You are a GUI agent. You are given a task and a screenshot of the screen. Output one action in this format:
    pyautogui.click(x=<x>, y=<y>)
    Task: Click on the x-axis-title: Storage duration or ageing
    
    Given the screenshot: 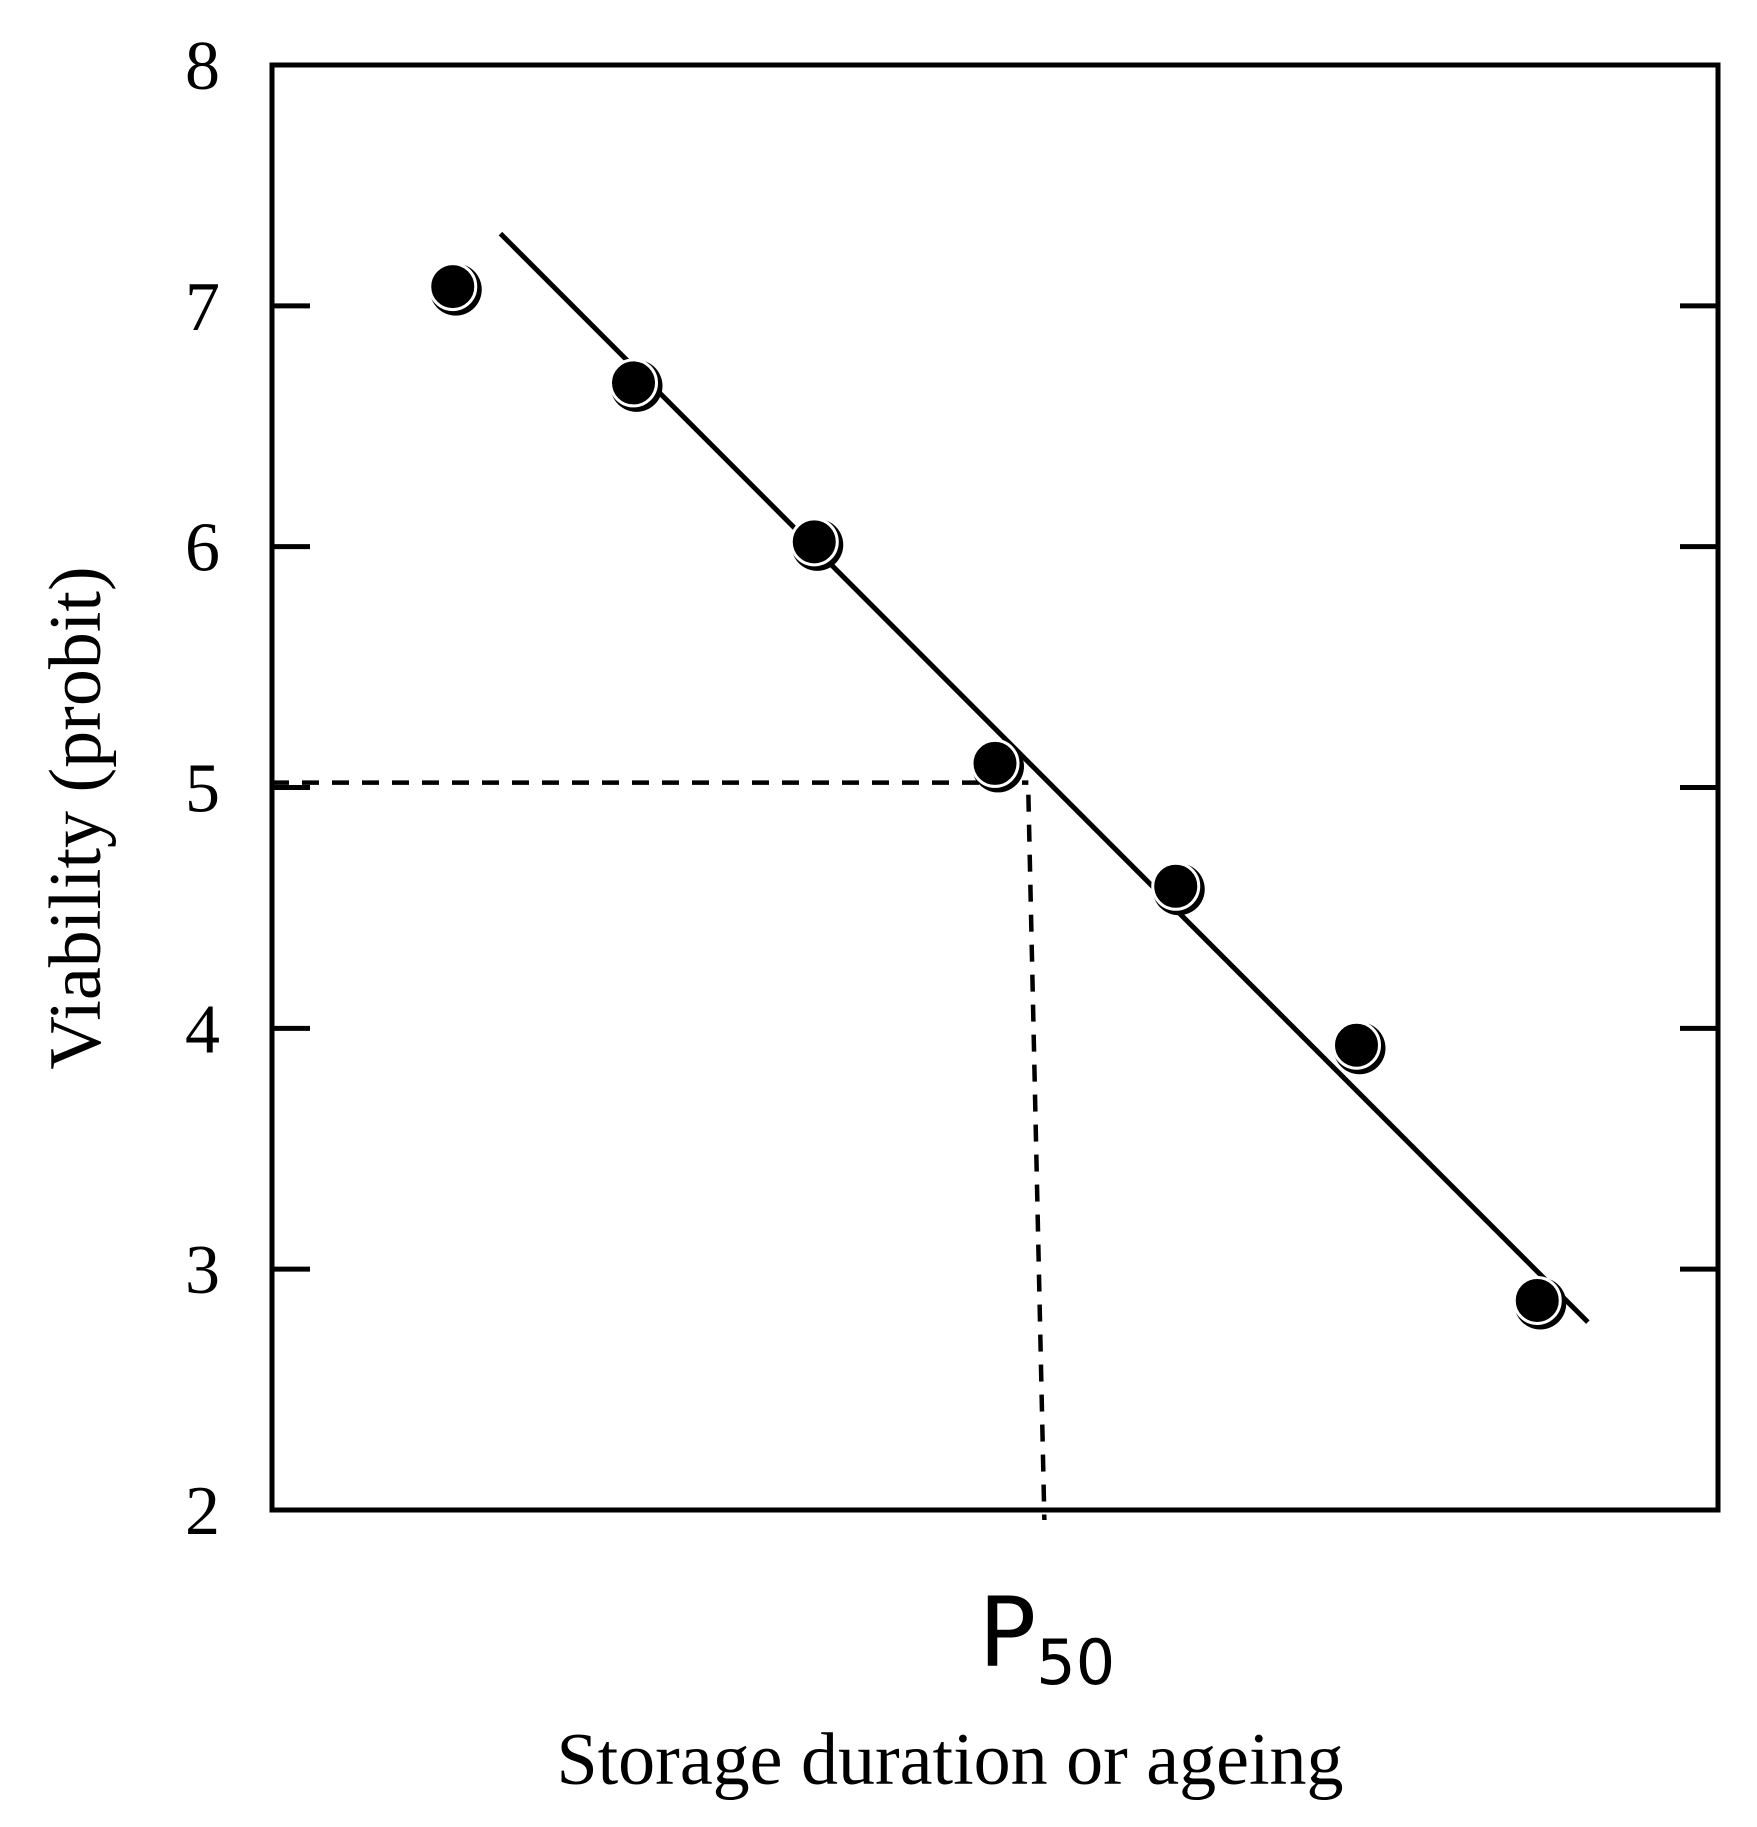 What is the action you would take?
    pyautogui.click(x=949, y=1760)
    